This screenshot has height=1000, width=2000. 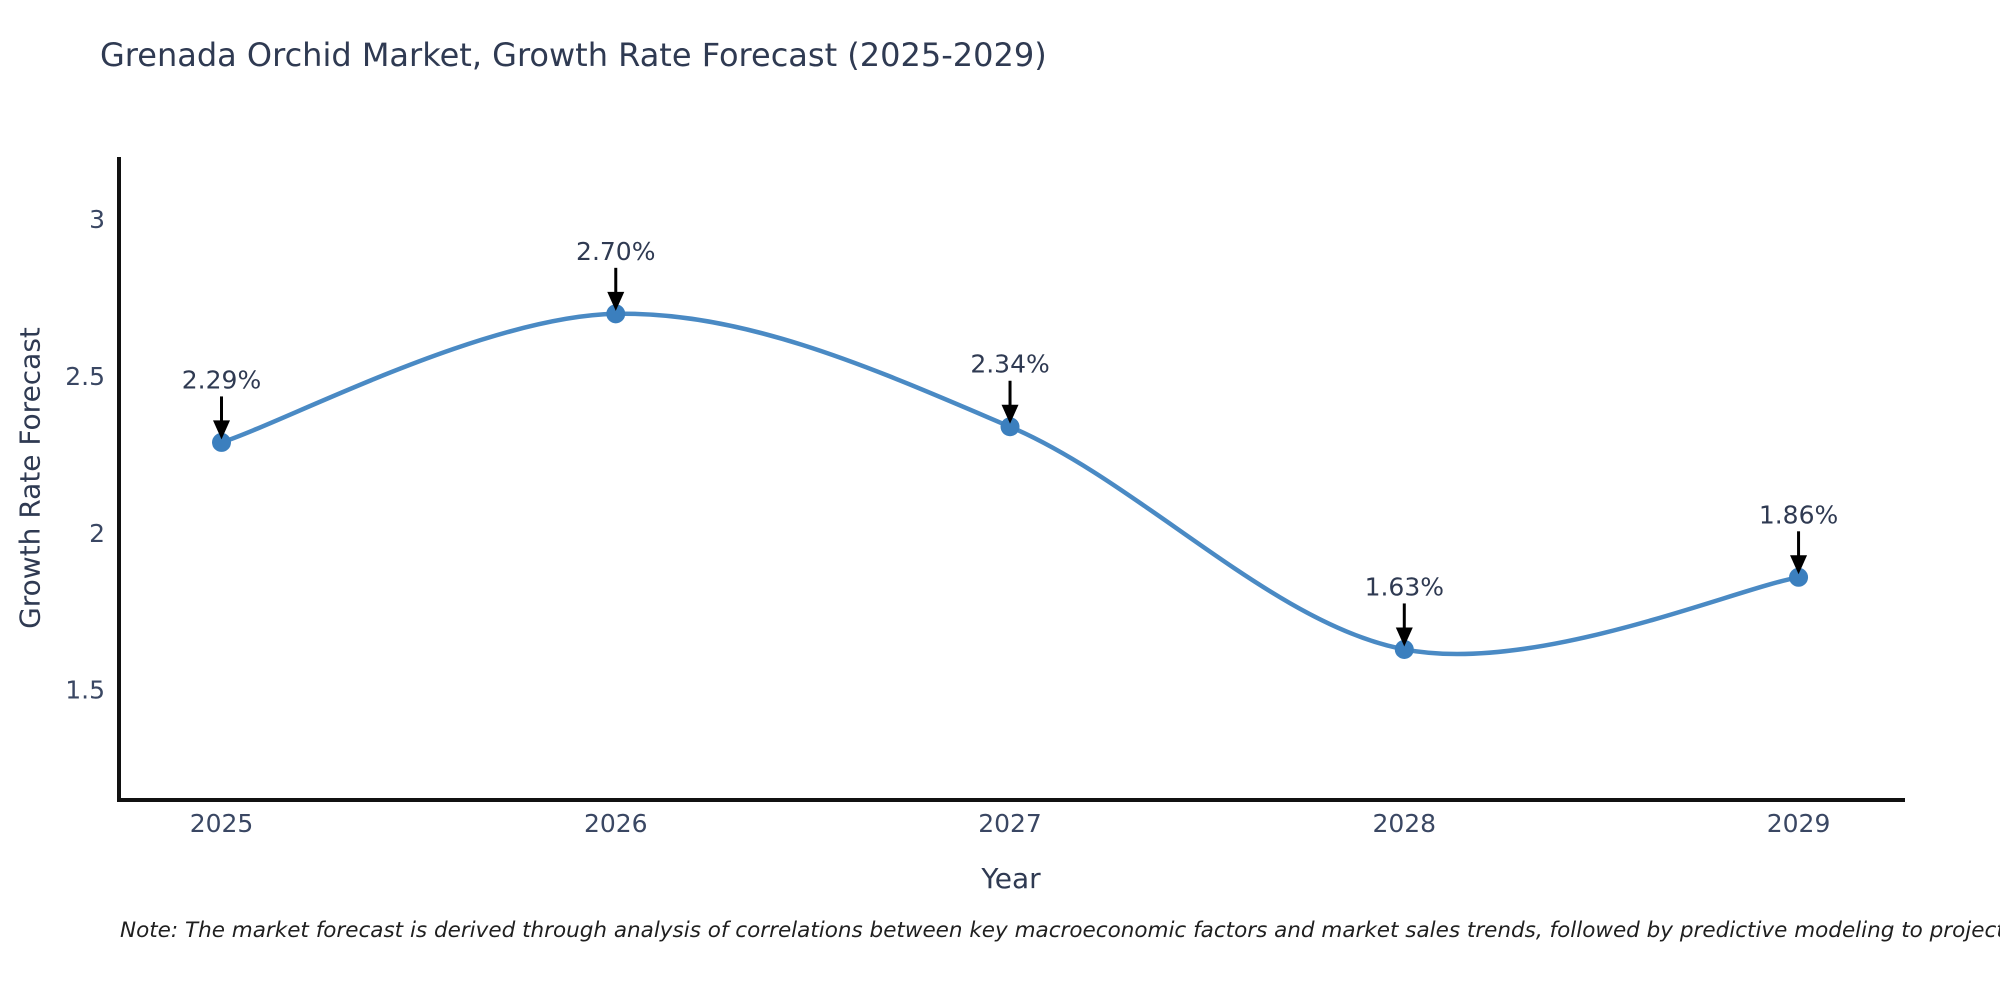 What do you see at coordinates (1009, 364) in the screenshot?
I see `data-point-label: 2.34%` at bounding box center [1009, 364].